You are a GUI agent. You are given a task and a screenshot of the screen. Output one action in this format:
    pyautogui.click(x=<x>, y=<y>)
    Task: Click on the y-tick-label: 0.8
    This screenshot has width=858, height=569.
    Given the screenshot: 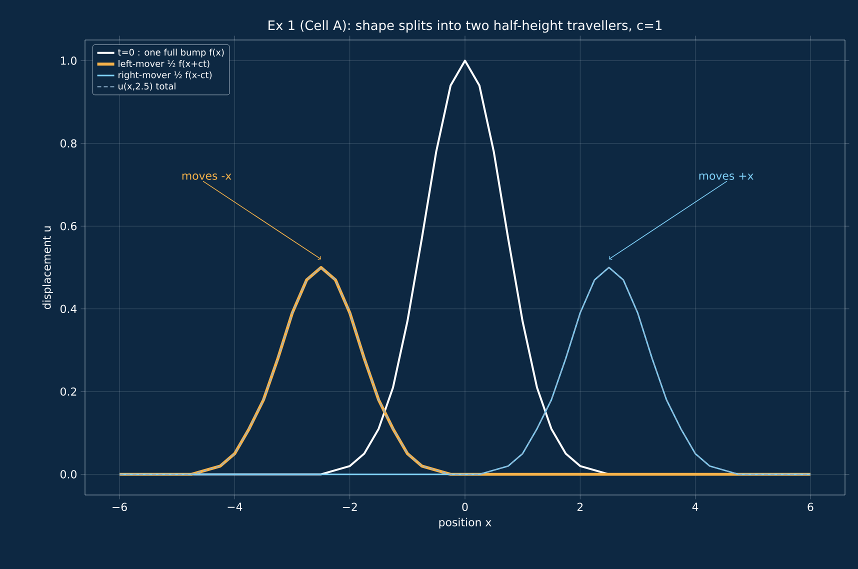 What is the action you would take?
    pyautogui.click(x=68, y=143)
    